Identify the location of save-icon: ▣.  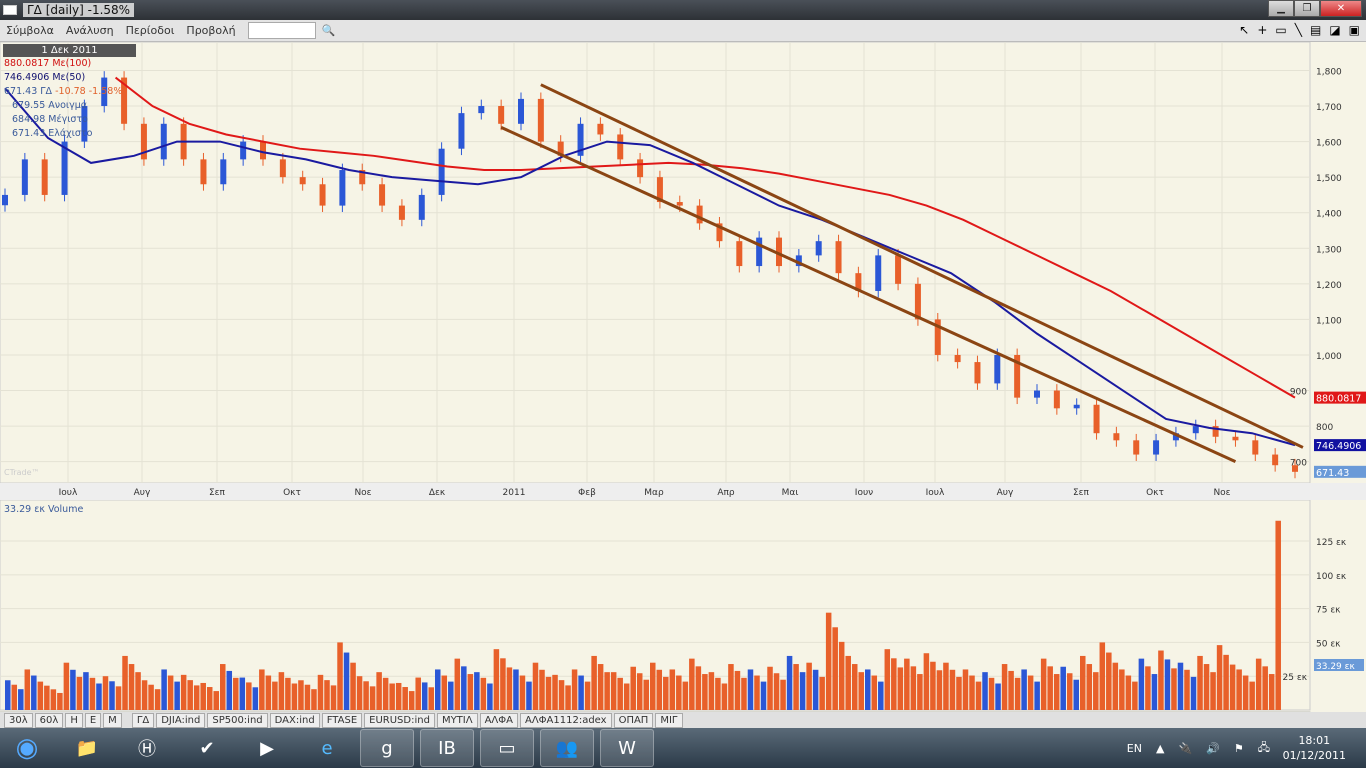
(1354, 30).